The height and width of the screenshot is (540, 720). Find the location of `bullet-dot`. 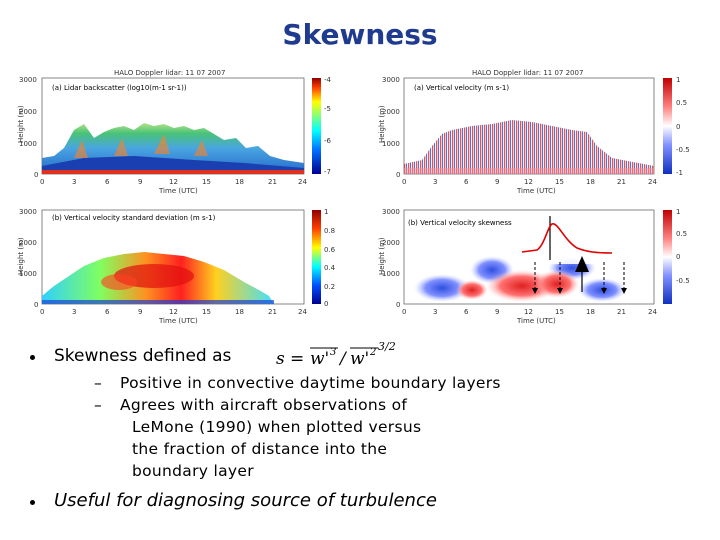

bullet-dot is located at coordinates (32, 357).